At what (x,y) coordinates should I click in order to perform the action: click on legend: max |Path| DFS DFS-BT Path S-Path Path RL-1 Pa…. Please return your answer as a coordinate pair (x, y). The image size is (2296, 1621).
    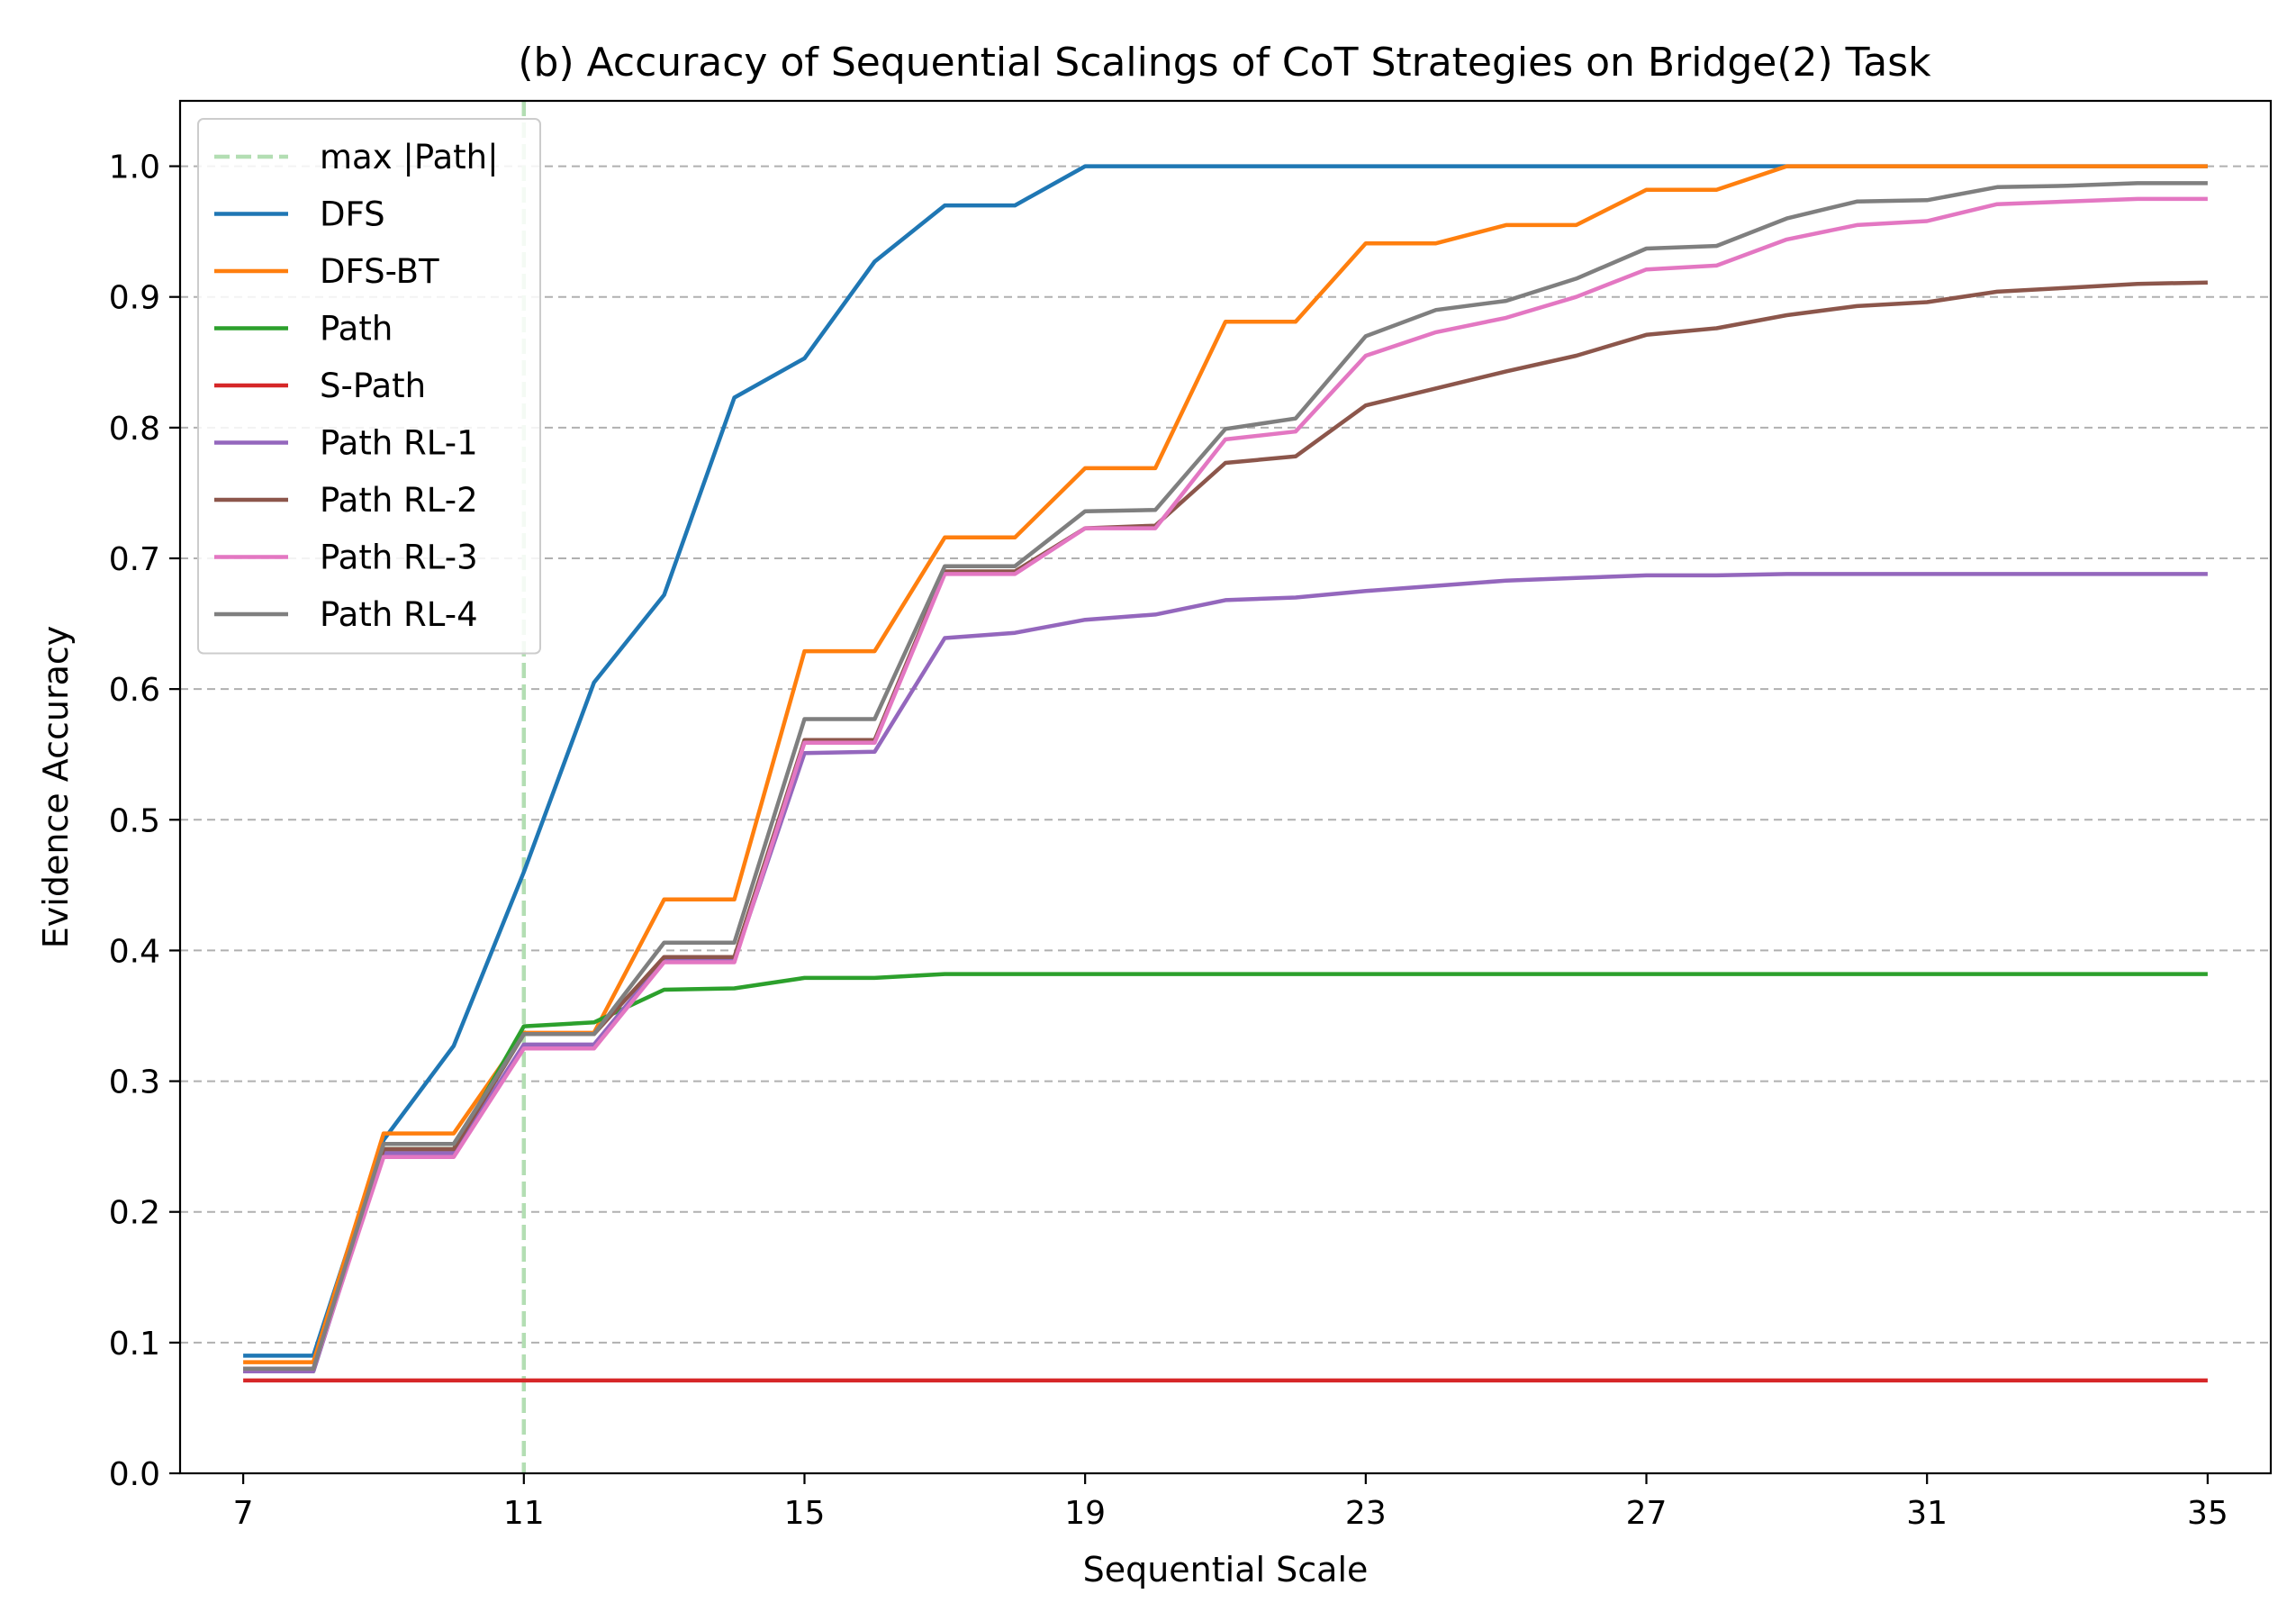
    Looking at the image, I should click on (369, 386).